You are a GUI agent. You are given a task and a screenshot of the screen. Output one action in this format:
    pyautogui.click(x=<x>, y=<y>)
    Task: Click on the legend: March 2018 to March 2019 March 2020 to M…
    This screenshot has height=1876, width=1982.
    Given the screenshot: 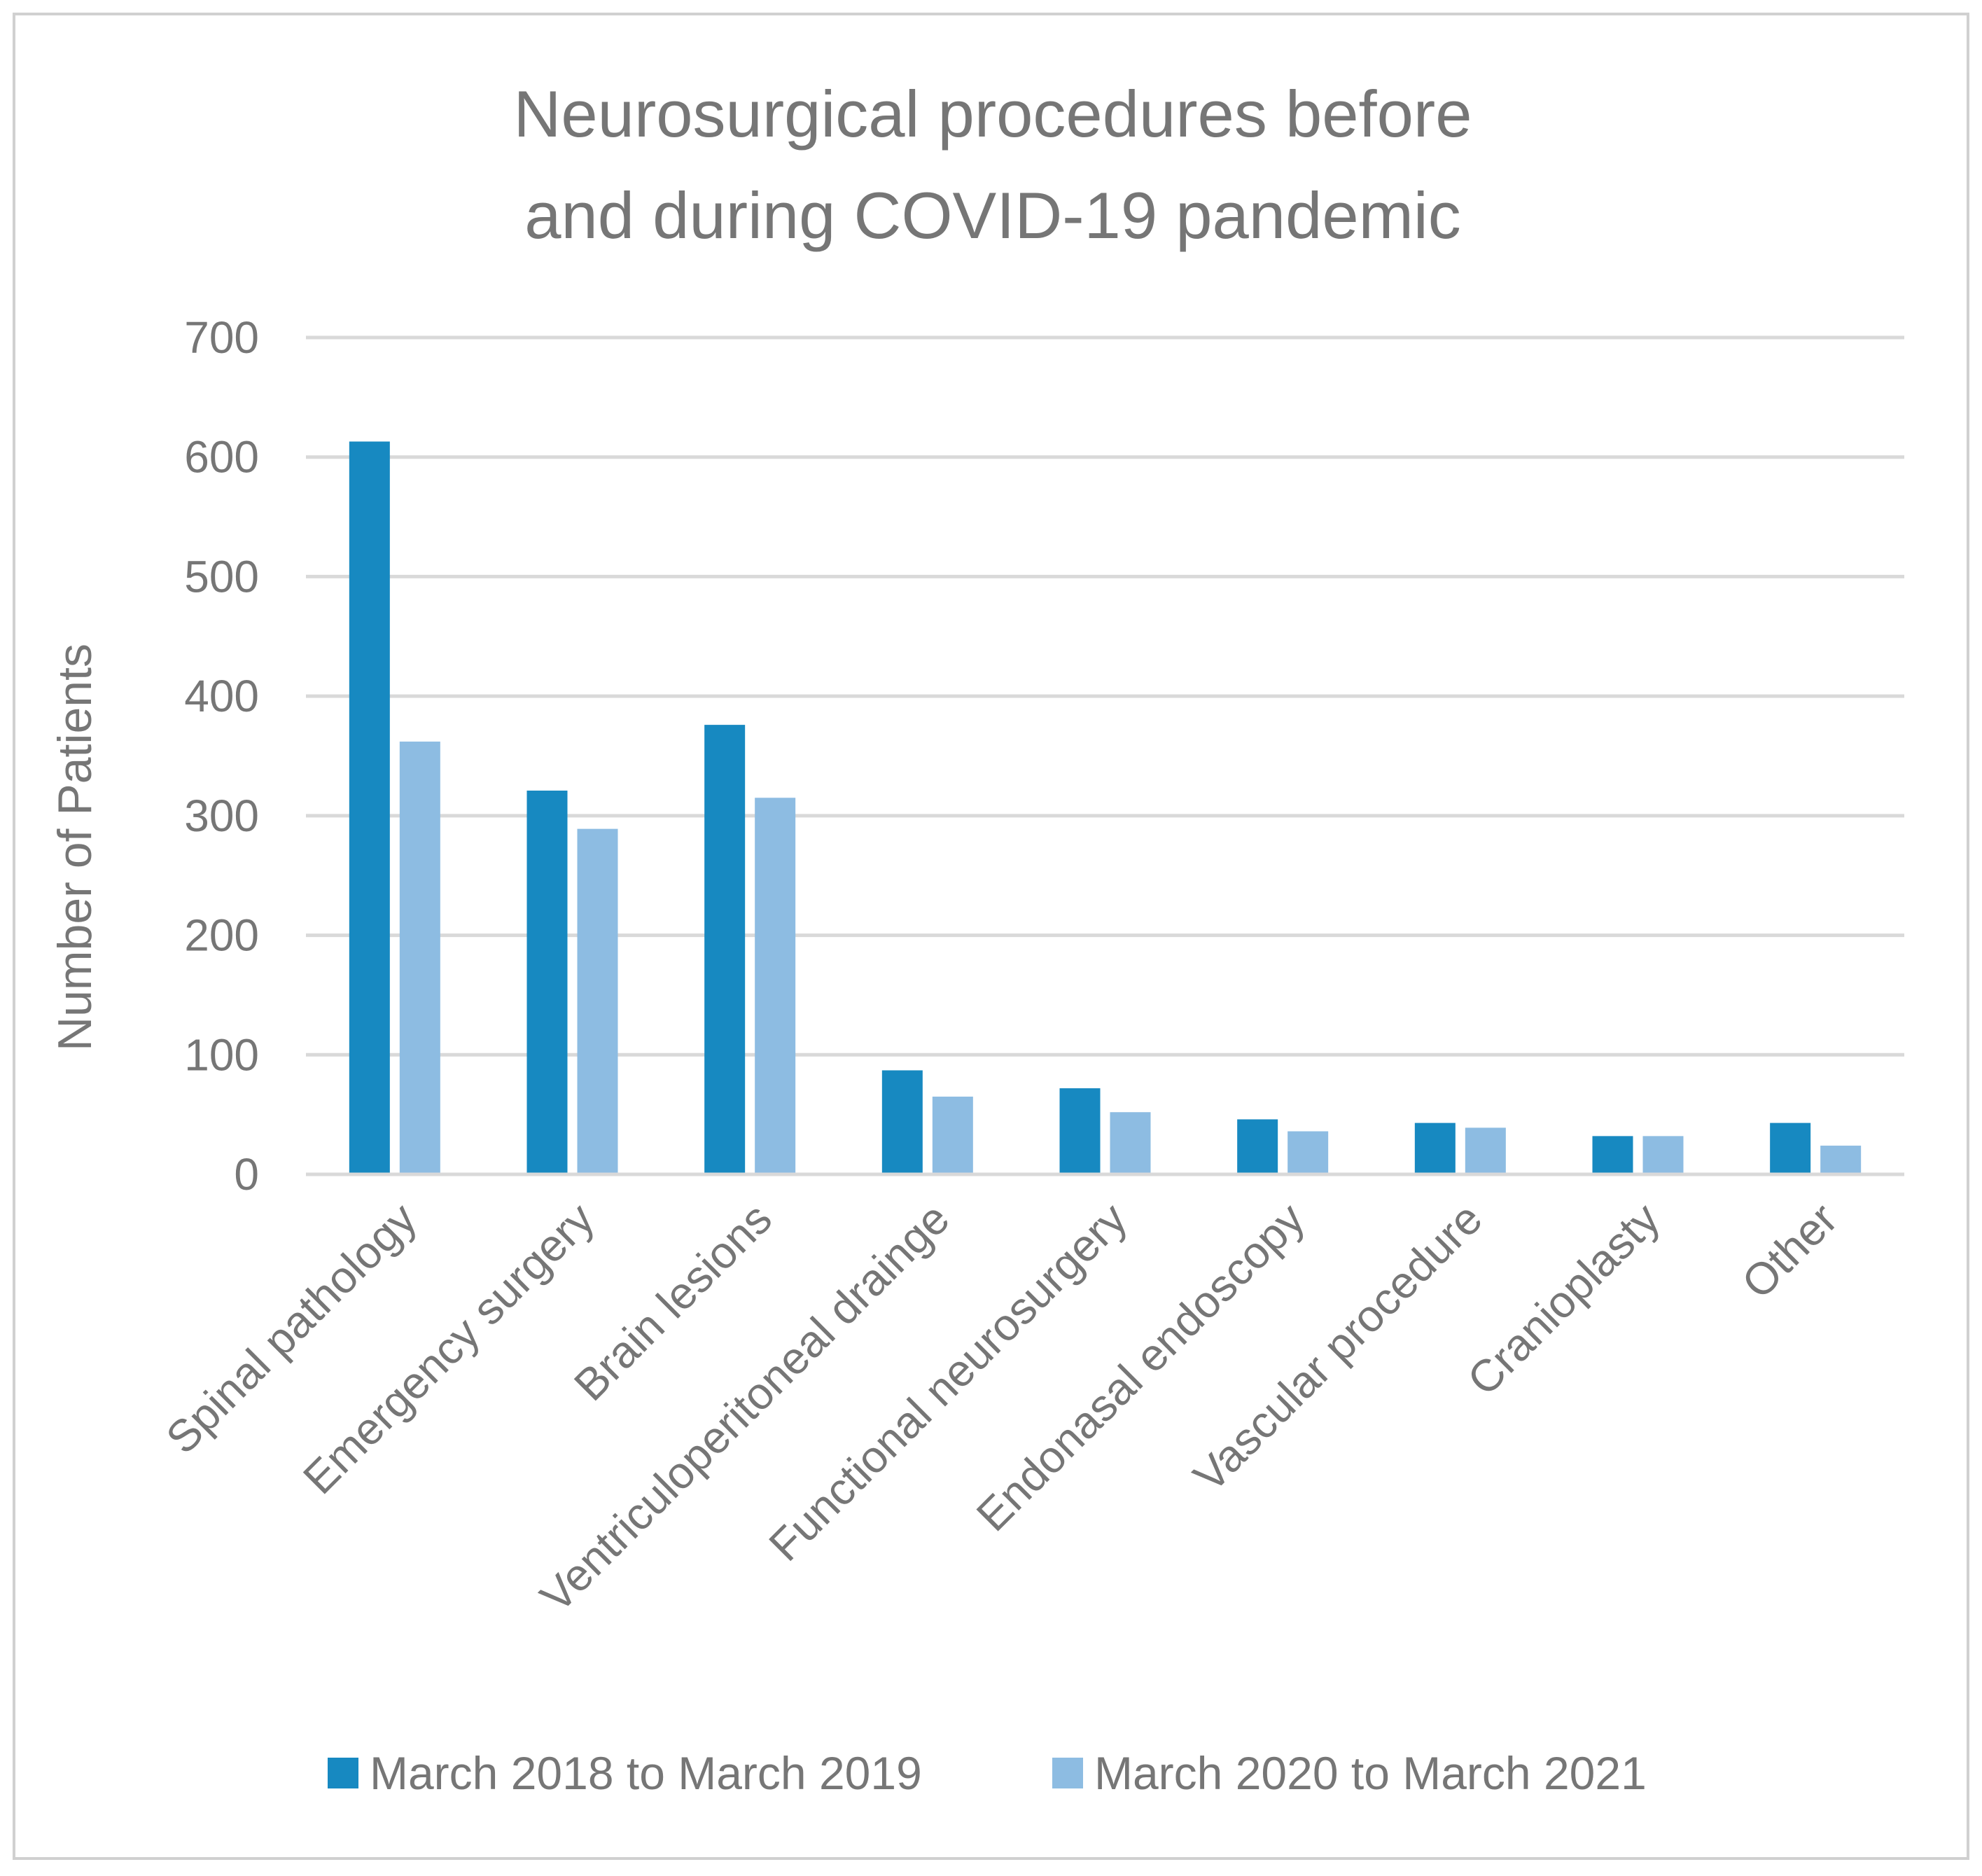 What is the action you would take?
    pyautogui.click(x=987, y=1773)
    